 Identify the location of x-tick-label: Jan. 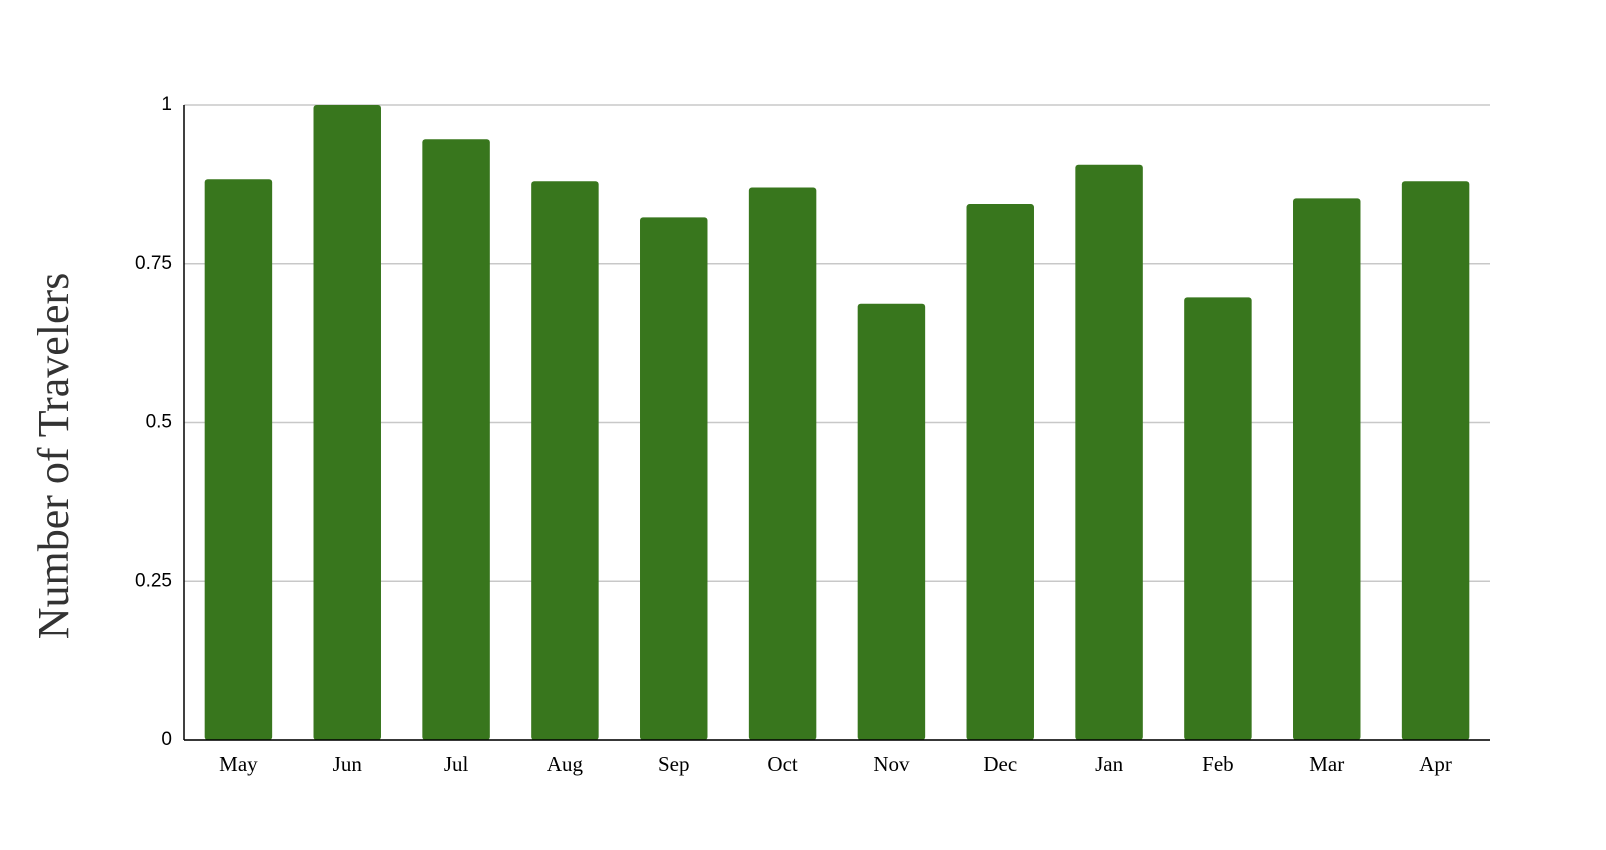
(1109, 764).